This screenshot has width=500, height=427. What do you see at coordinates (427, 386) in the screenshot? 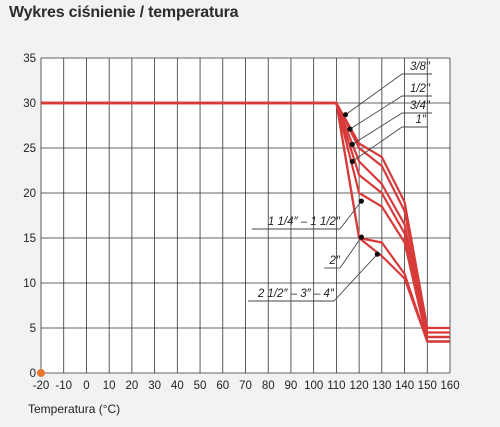
I see `x-tick-label: 150` at bounding box center [427, 386].